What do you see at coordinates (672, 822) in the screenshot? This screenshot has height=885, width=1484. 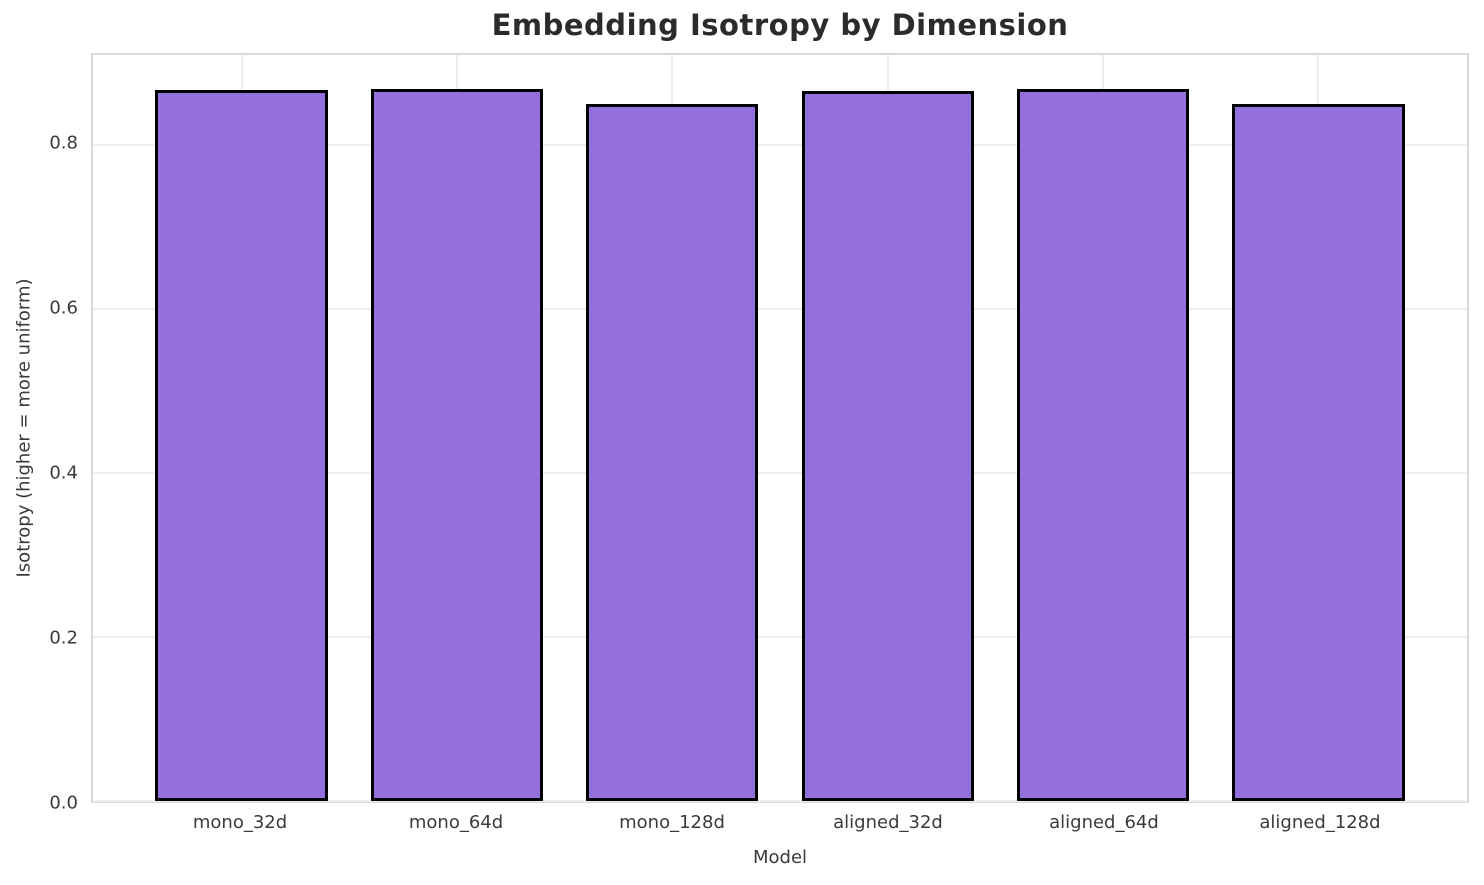 I see `x-tick-label: mono_128d` at bounding box center [672, 822].